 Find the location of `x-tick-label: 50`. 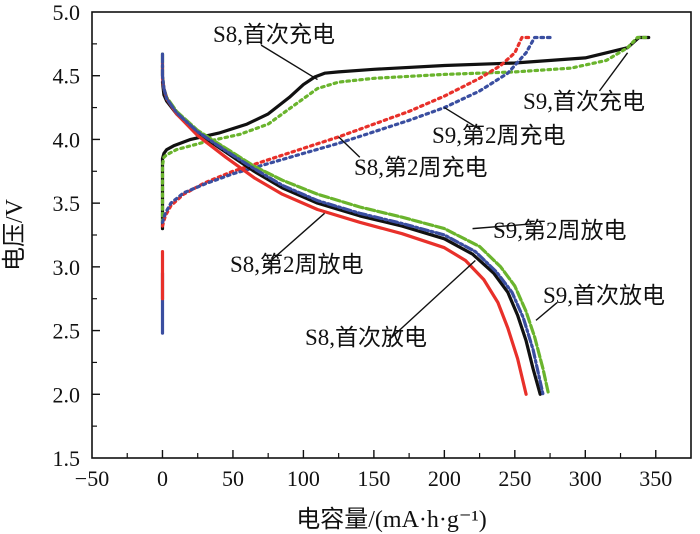

x-tick-label: 50 is located at coordinates (233, 478).